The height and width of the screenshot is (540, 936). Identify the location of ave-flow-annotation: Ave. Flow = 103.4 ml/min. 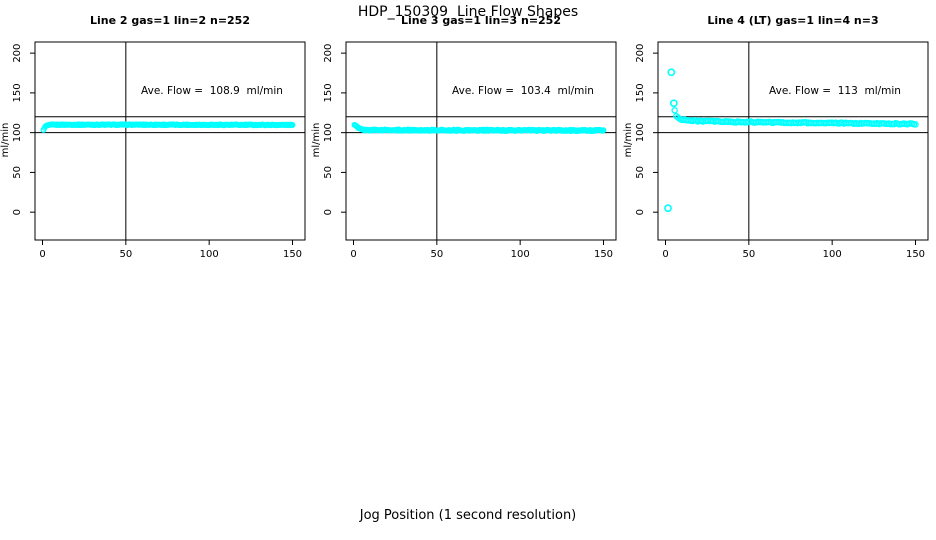
(523, 91).